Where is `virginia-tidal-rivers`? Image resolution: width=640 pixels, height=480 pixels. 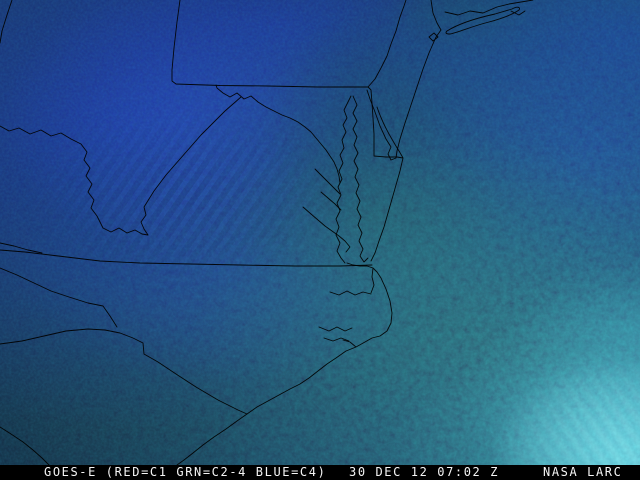 virginia-tidal-rivers is located at coordinates (326, 210).